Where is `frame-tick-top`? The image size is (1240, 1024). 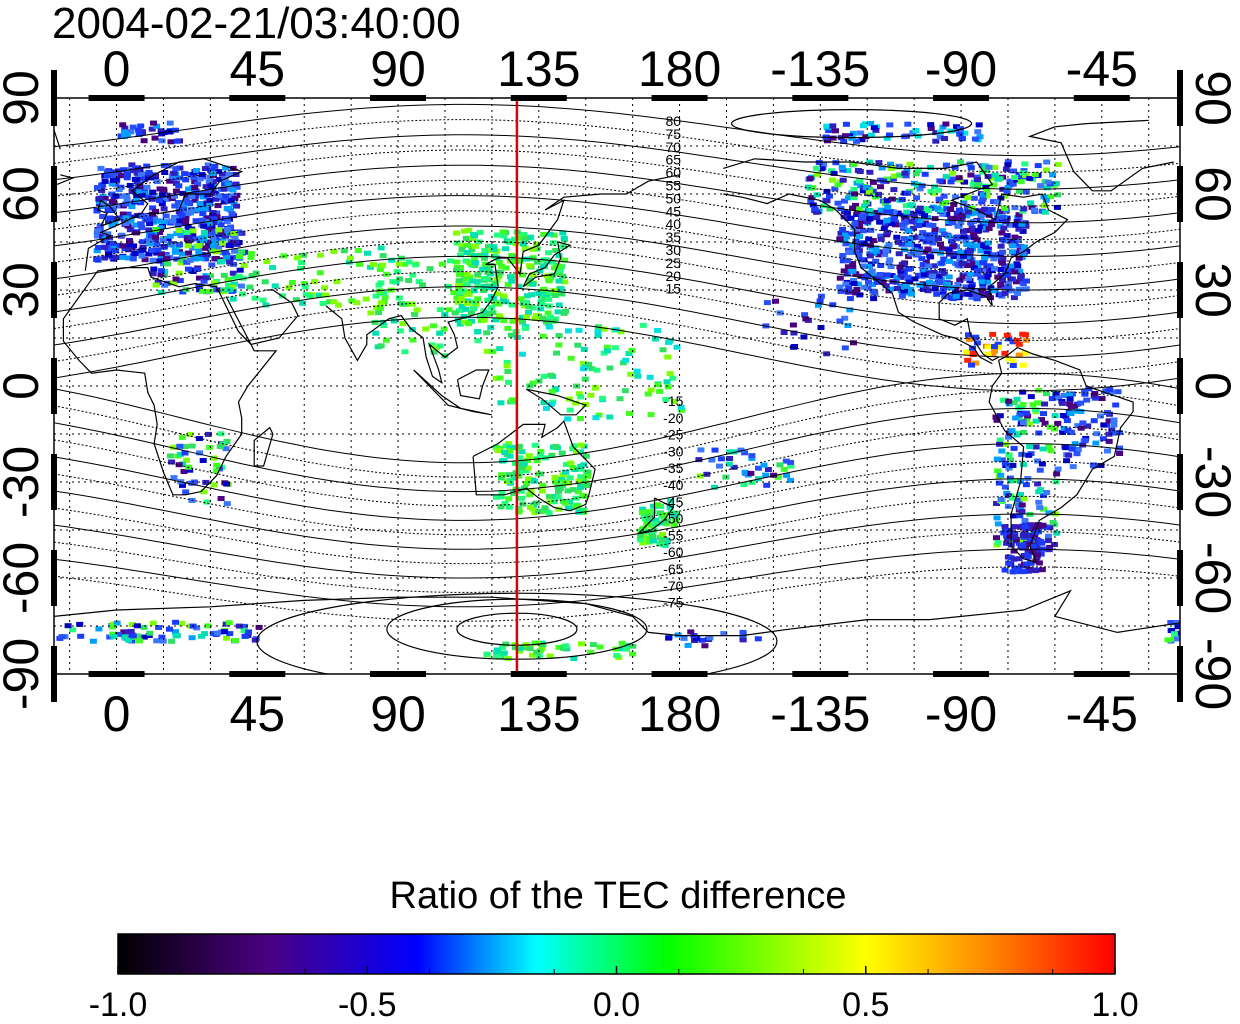
frame-tick-top is located at coordinates (398, 98).